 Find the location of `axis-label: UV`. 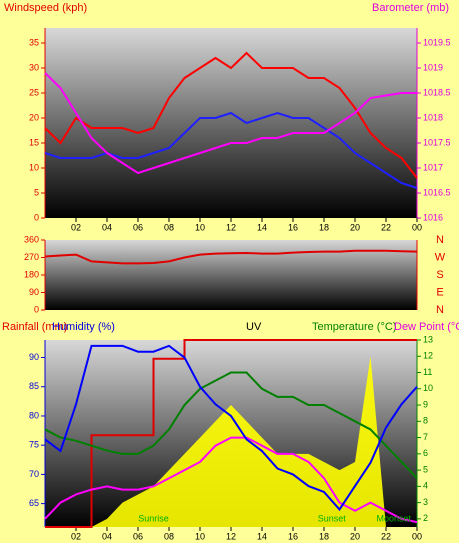

axis-label: UV is located at coordinates (254, 327).